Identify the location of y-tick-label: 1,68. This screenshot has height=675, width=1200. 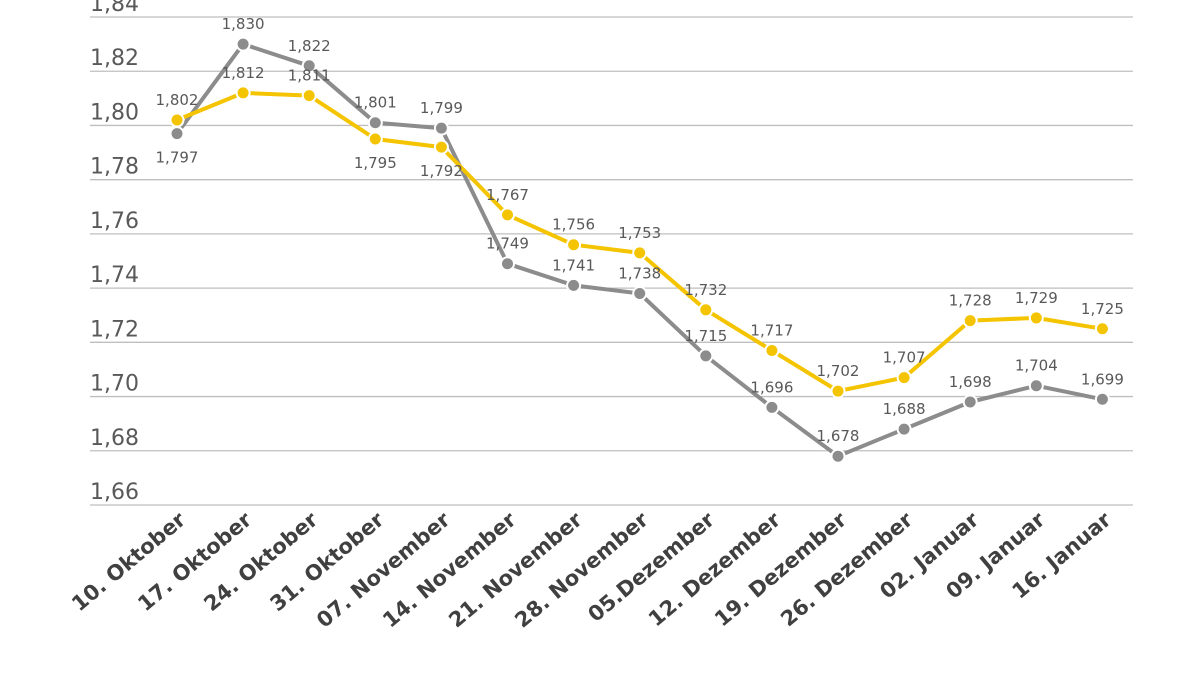
(114, 438).